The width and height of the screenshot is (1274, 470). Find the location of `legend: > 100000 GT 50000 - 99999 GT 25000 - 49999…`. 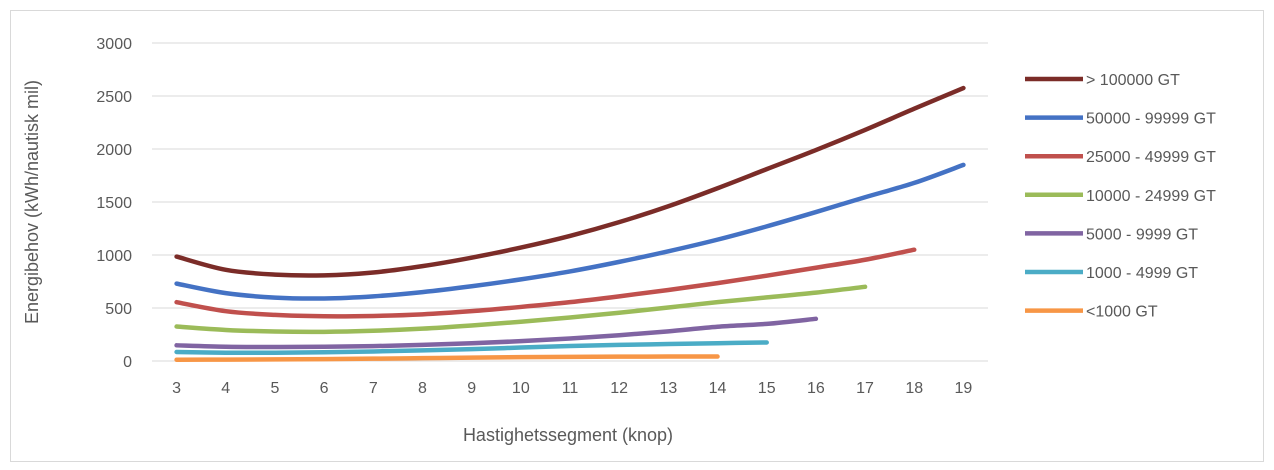

legend: > 100000 GT 50000 - 99999 GT 25000 - 49999… is located at coordinates (1120, 196).